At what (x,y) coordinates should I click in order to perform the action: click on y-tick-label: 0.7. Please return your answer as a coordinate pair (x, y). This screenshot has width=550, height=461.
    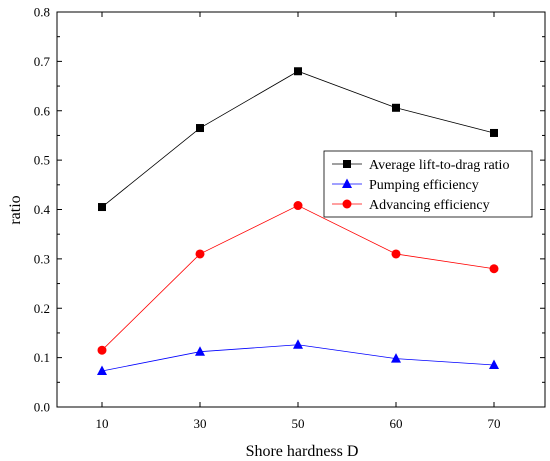
    Looking at the image, I should click on (42, 61).